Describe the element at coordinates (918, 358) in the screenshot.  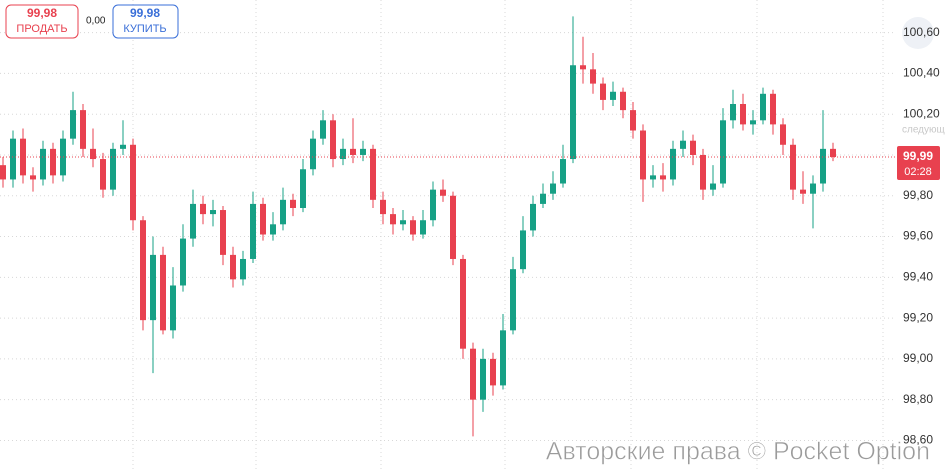
I see `y-tick-label: 99,00` at that location.